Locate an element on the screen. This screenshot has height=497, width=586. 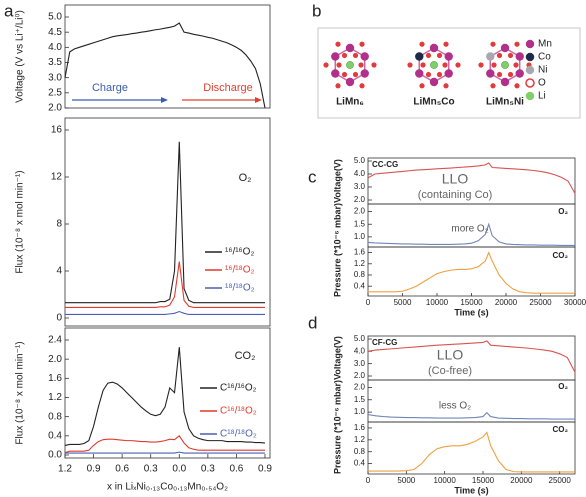
legend-label: Mn is located at coordinates (545, 44).